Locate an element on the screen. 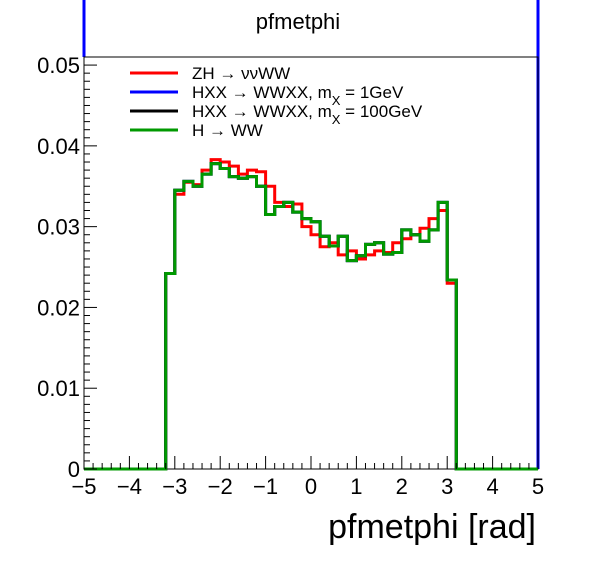  legend-label-1-suffix: = 1GeV is located at coordinates (372, 92).